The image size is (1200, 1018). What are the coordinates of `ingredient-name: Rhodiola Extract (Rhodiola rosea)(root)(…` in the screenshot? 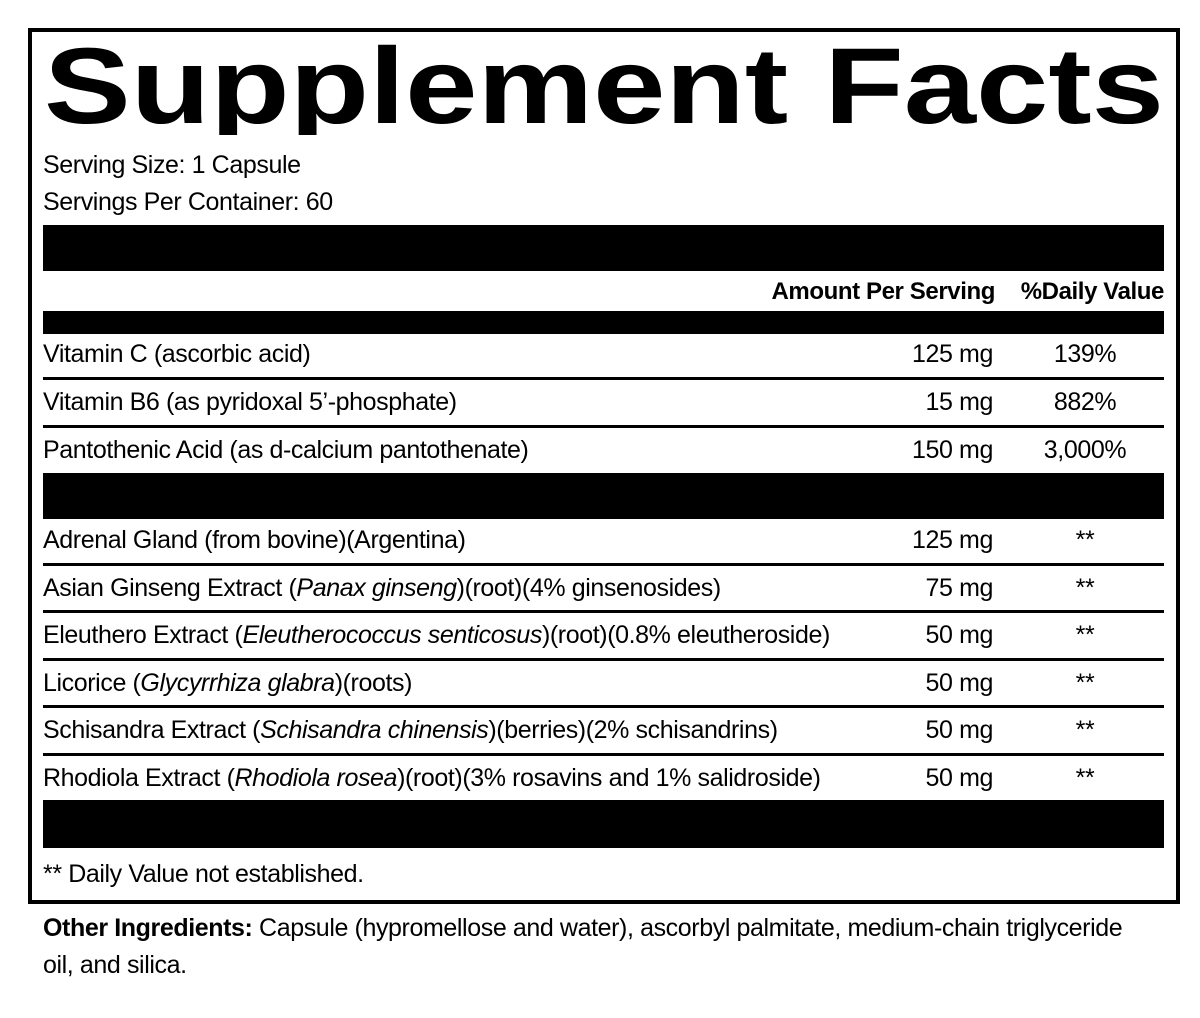 It's located at (432, 778).